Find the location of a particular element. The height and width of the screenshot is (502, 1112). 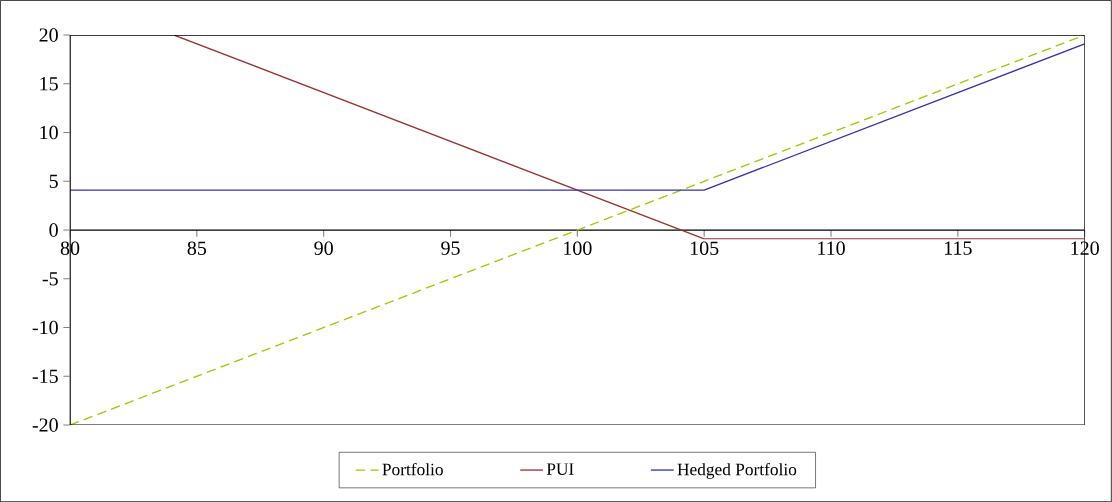

x-tick-label: 105 is located at coordinates (704, 248).